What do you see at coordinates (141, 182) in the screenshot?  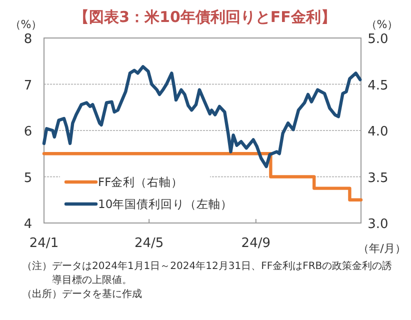 I see `legend-label: FF金利（右軸）` at bounding box center [141, 182].